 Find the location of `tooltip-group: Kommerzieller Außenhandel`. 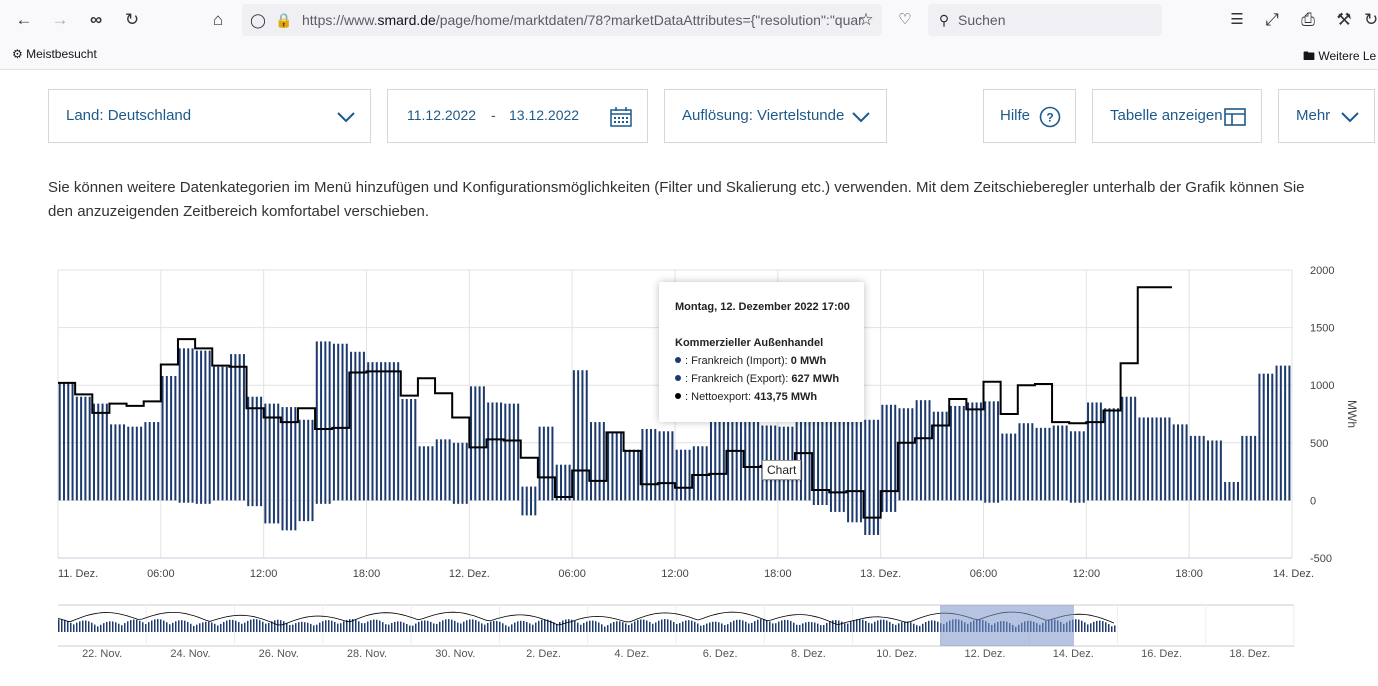

tooltip-group: Kommerzieller Außenhandel is located at coordinates (749, 343).